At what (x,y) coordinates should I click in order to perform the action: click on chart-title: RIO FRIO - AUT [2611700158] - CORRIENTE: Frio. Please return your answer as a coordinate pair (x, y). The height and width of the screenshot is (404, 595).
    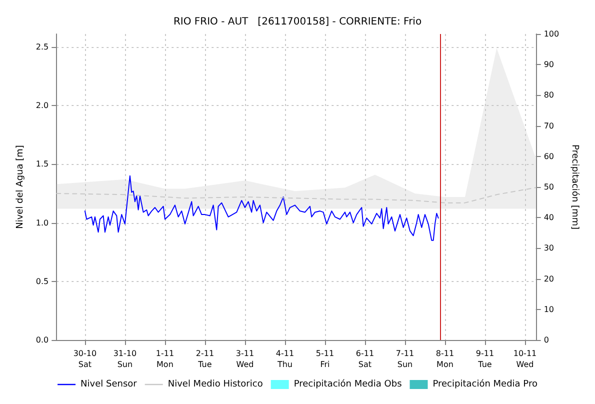
    Looking at the image, I should click on (297, 22).